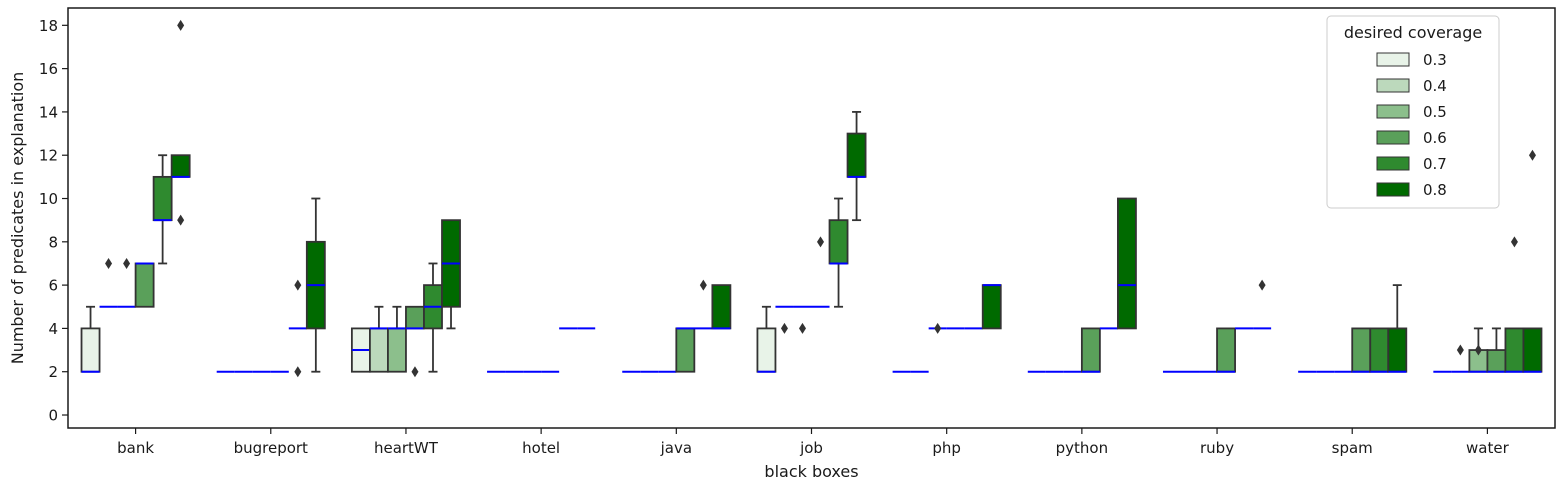 Image resolution: width=1566 pixels, height=490 pixels. What do you see at coordinates (360, 350) in the screenshot?
I see `box-heartWT-0.3` at bounding box center [360, 350].